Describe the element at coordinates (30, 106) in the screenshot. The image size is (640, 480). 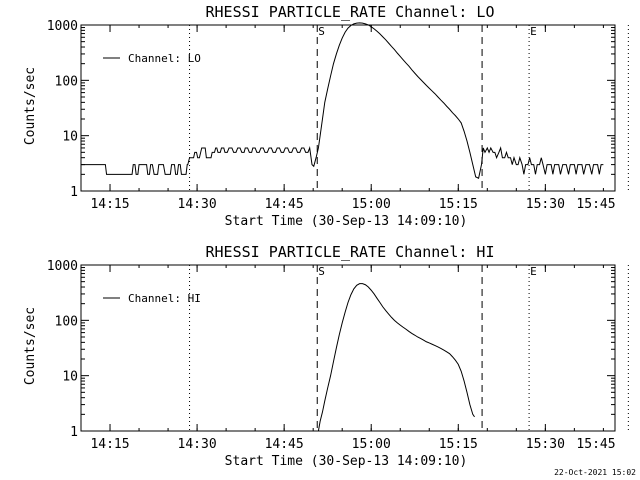
I see `panel-lo-ylabel: Counts/sec` at that location.